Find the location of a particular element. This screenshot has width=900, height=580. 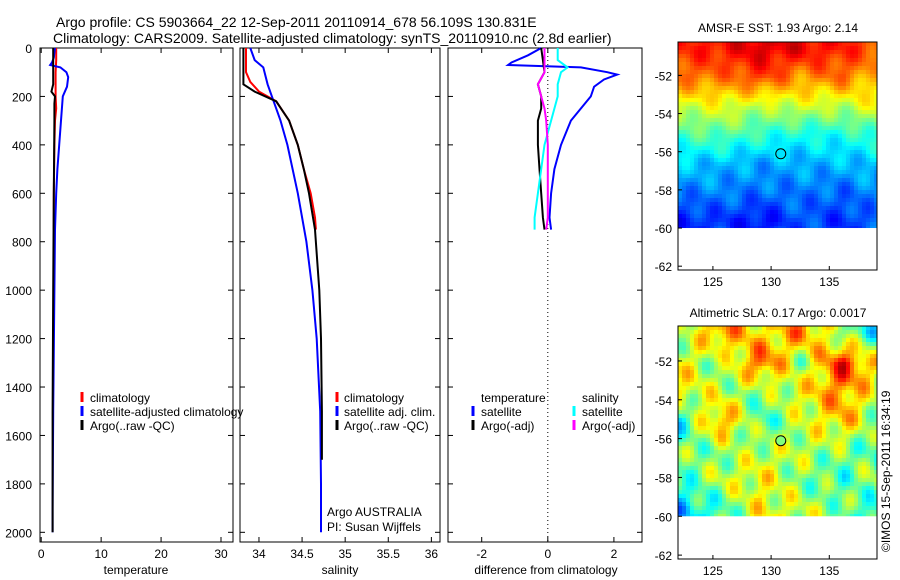

x-tick-label: 10 is located at coordinates (101, 554).